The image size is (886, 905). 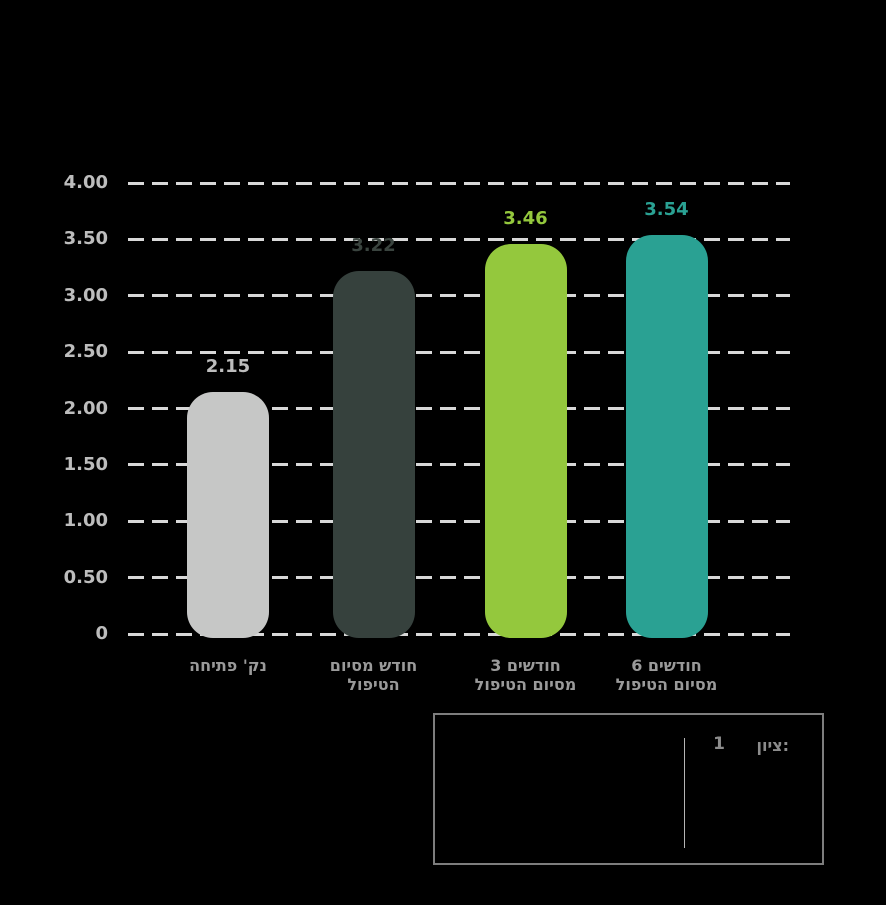 What do you see at coordinates (85, 182) in the screenshot?
I see `y-axis-tick-label: 4.00` at bounding box center [85, 182].